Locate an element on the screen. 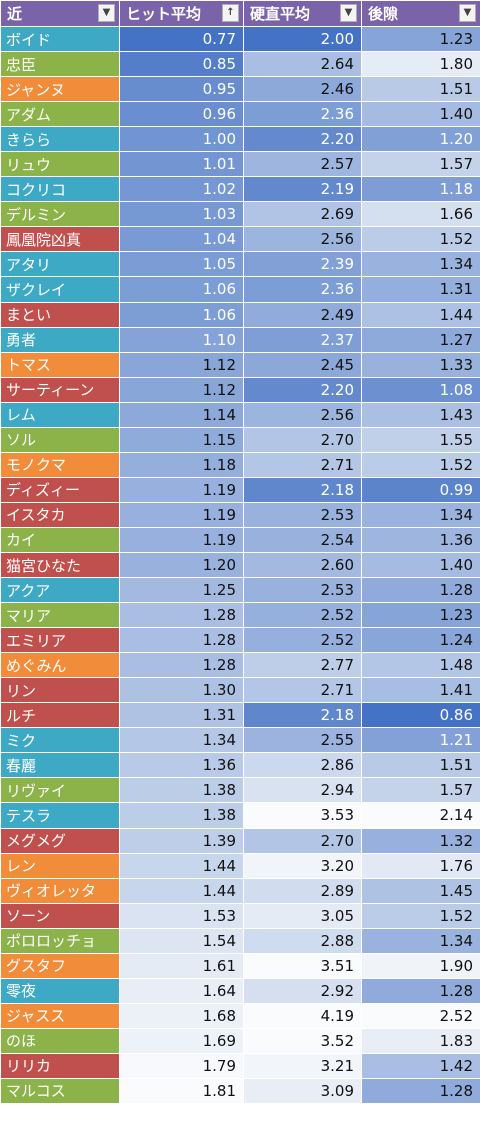 This screenshot has width=480, height=1142. recovery-cell: 1.43 is located at coordinates (420, 414).